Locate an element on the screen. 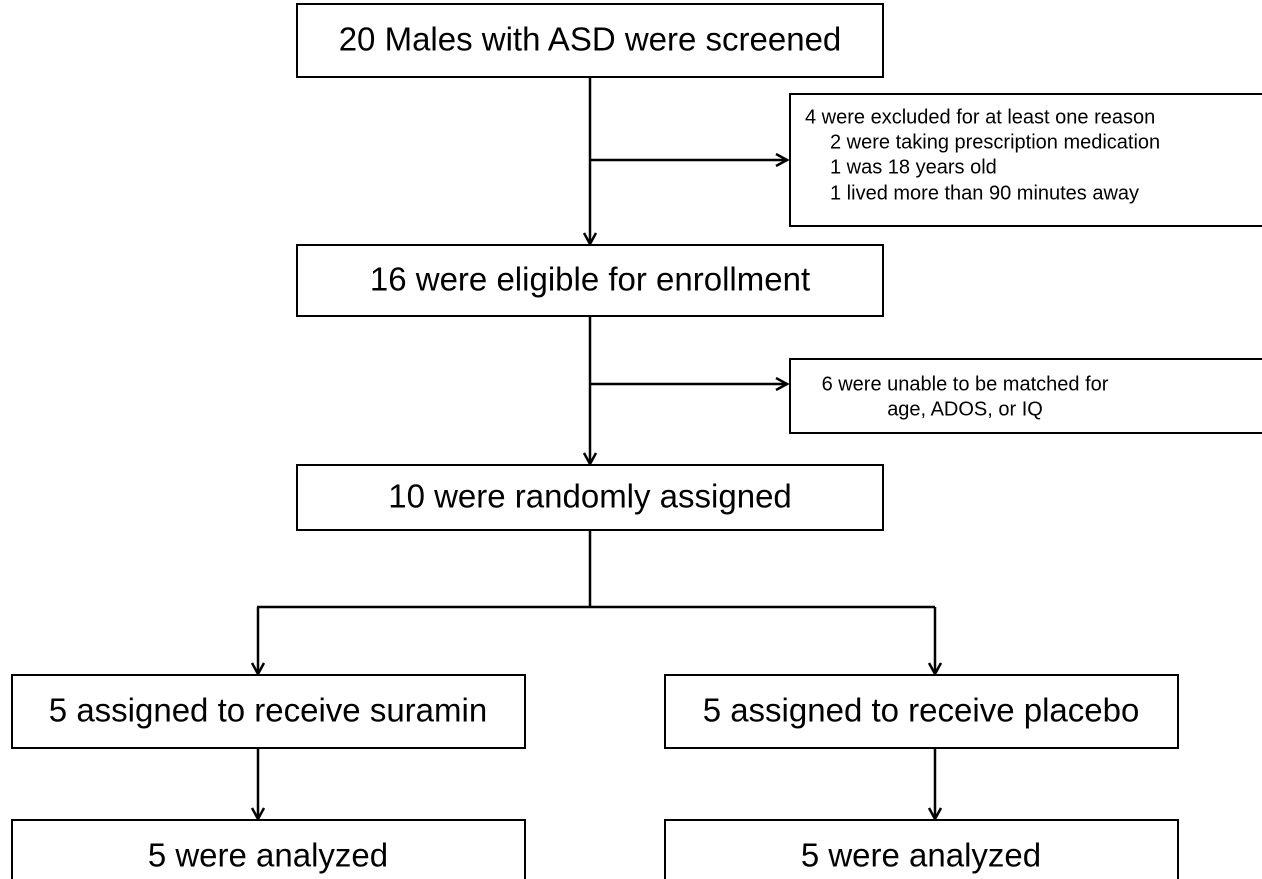  exclusion-line: 6 were unable to be matched for is located at coordinates (965, 384).